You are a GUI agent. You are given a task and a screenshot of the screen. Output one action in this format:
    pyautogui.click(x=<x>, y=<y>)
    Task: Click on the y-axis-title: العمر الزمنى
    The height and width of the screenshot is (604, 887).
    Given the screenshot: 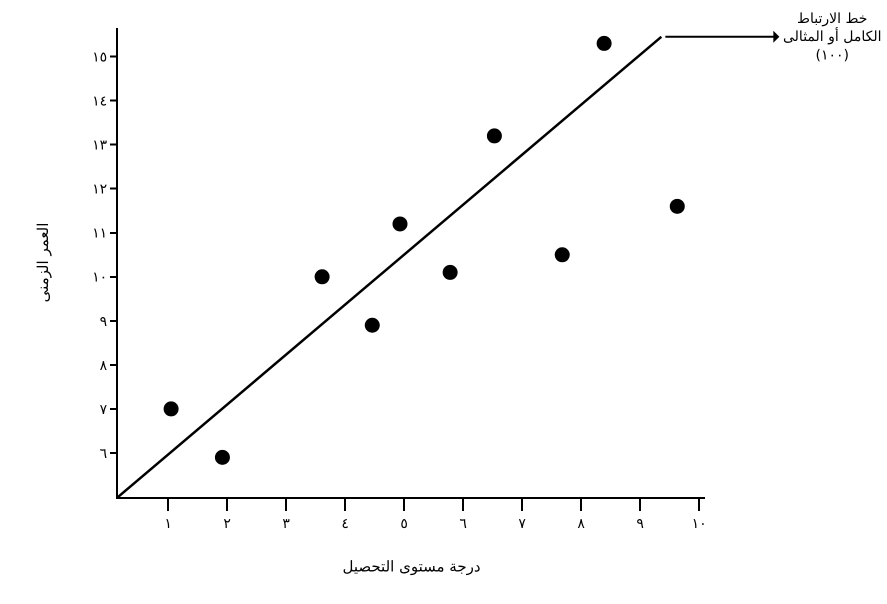 What is the action you would take?
    pyautogui.click(x=43, y=262)
    